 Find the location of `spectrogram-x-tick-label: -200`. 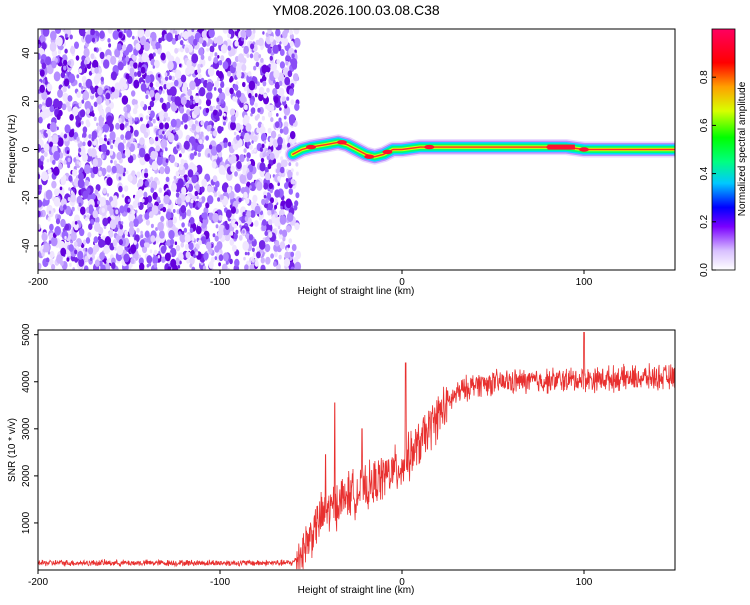

spectrogram-x-tick-label: -200 is located at coordinates (38, 282).